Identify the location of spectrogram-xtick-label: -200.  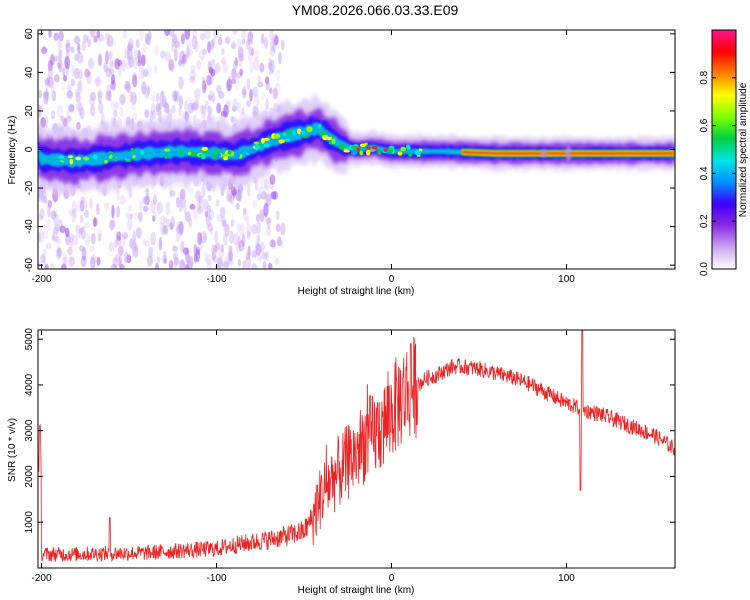
(41, 279).